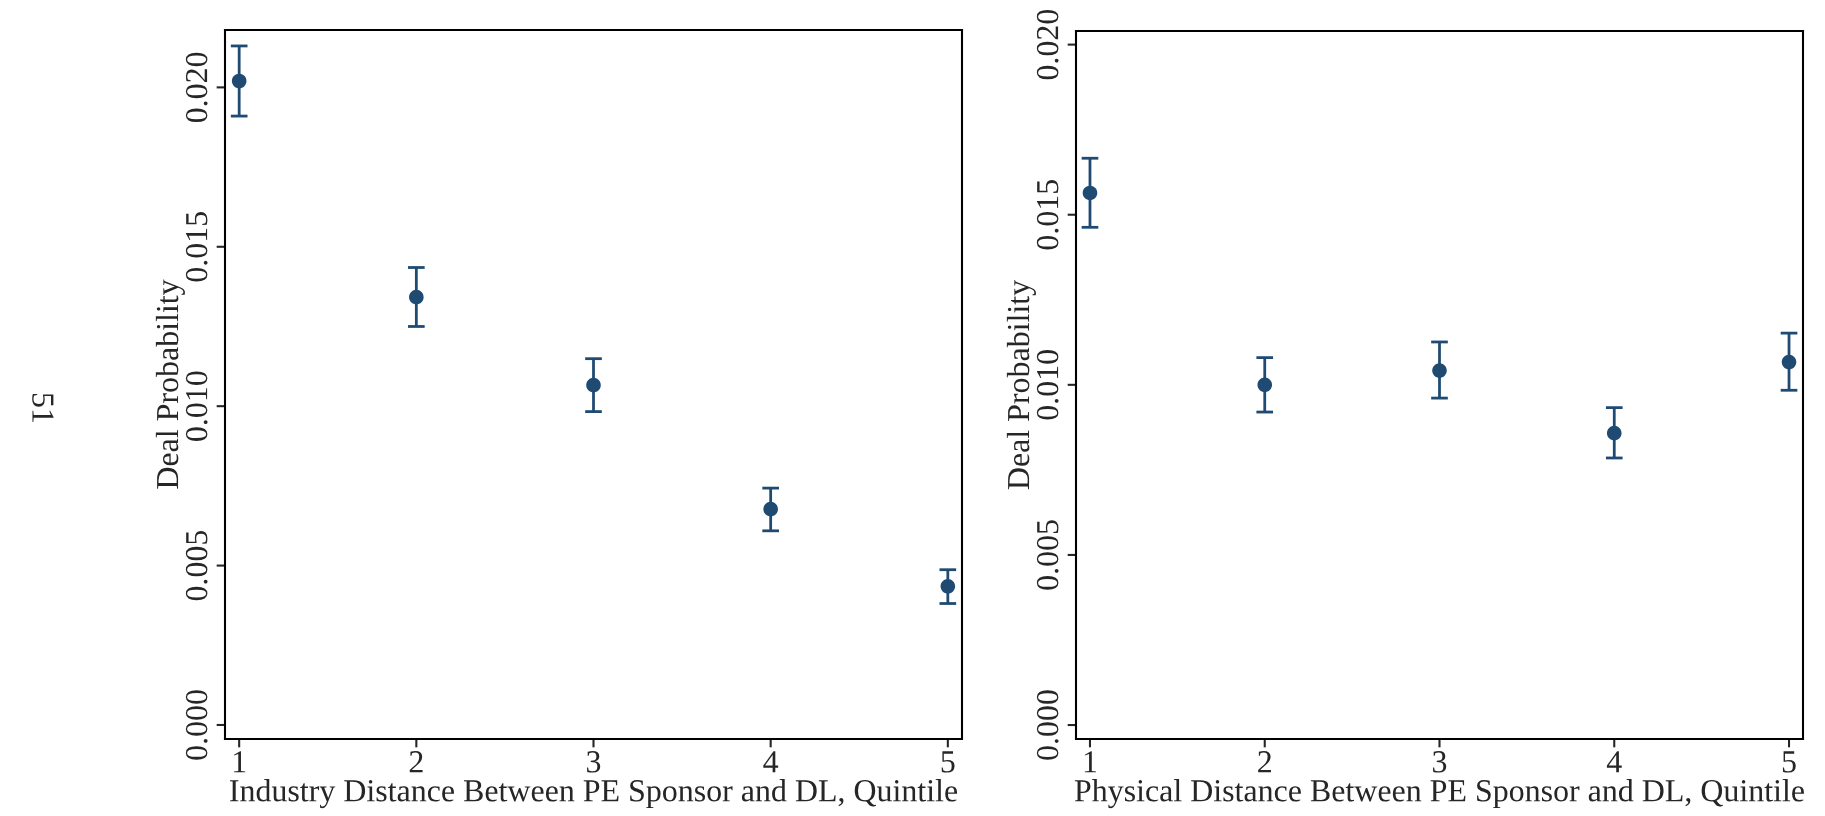 Image resolution: width=1825 pixels, height=816 pixels. Describe the element at coordinates (1439, 794) in the screenshot. I see `x-axis-title: Physical Distance Between PE Sponsor and DL, Quintile` at that location.